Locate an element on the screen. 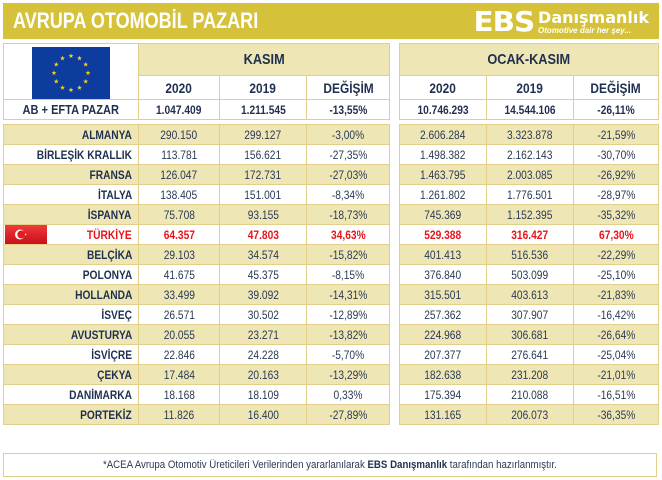 Image resolution: width=662 pixels, height=480 pixels. ytd-change-value: 67,30% is located at coordinates (616, 234).